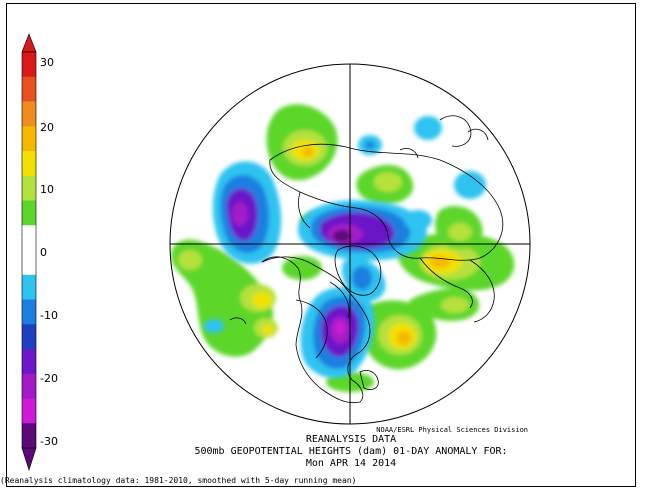 The height and width of the screenshot is (502, 650). Describe the element at coordinates (49, 378) in the screenshot. I see `colorbar-tick-label: -20` at that location.